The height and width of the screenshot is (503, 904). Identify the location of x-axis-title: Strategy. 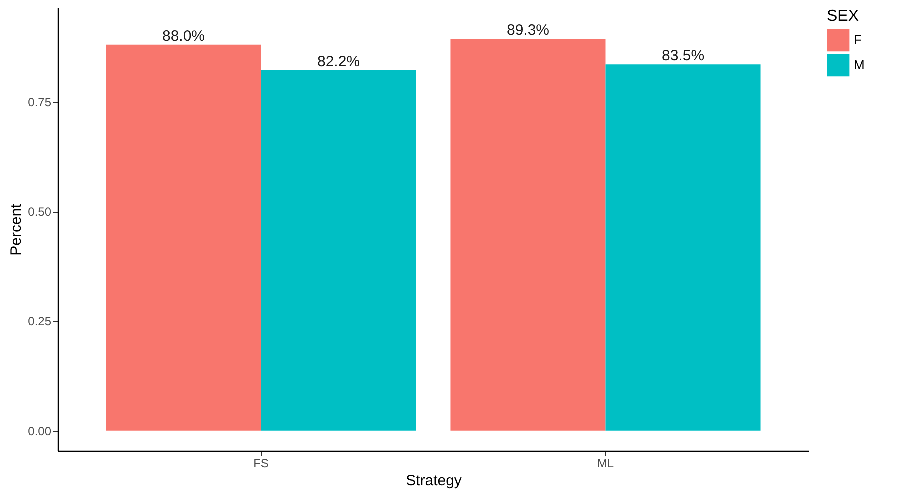
(434, 481).